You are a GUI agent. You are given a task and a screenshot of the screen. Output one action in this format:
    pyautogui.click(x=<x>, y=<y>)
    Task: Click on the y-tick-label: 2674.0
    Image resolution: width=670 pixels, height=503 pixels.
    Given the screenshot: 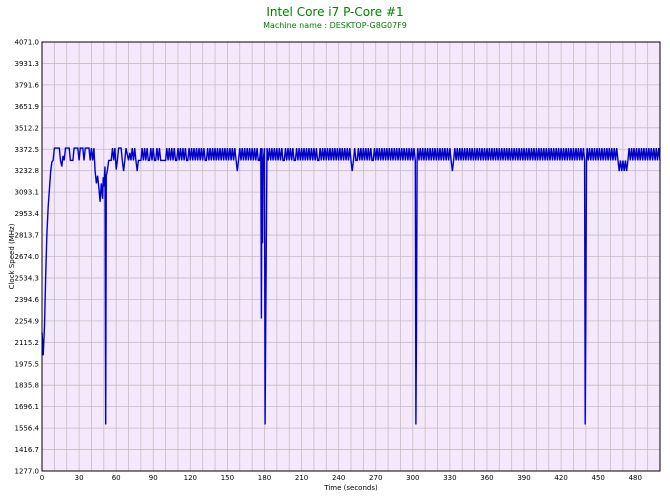 What is the action you would take?
    pyautogui.click(x=27, y=257)
    